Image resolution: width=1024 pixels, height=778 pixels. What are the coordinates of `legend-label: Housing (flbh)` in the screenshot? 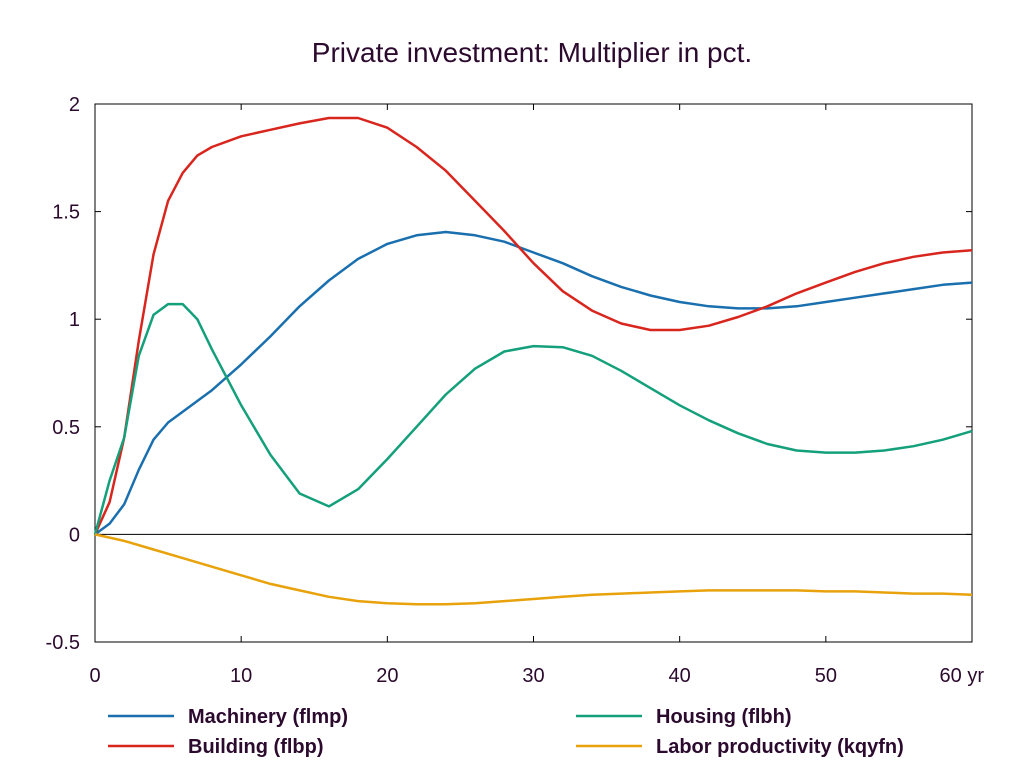 It's located at (724, 717).